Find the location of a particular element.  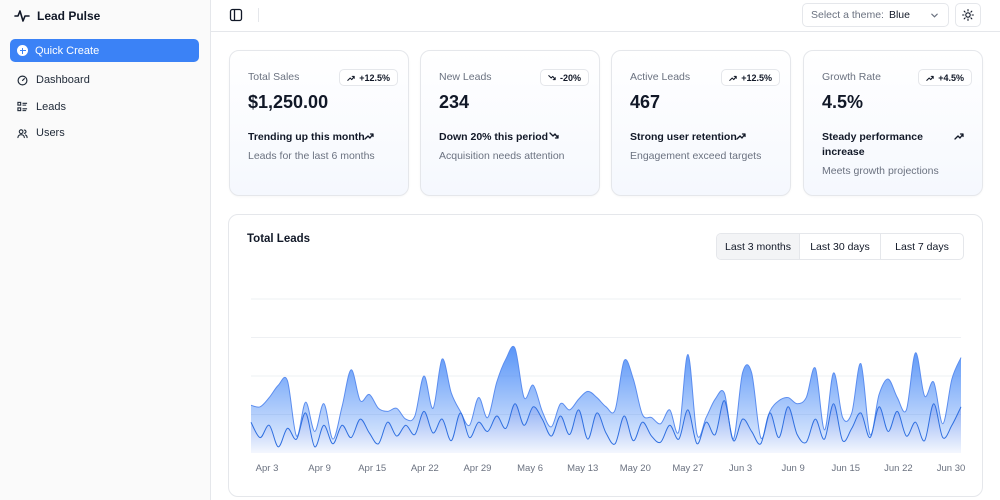

sidebar-item-dashboard: Dashboard is located at coordinates (104, 80).